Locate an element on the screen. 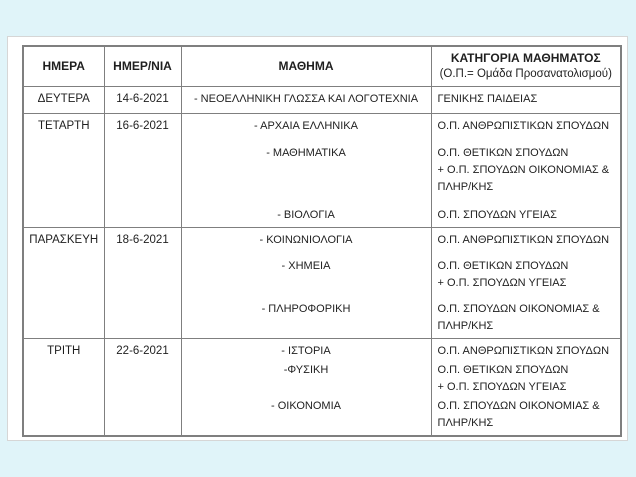 This screenshot has height=477, width=636. date-cell: 14-6-2021 is located at coordinates (142, 99).